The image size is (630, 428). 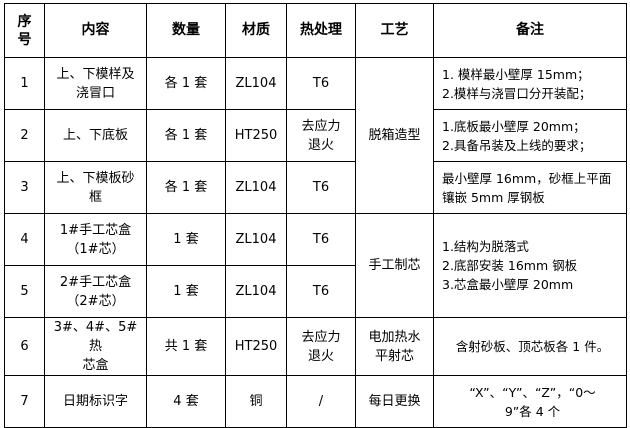 What do you see at coordinates (95, 249) in the screenshot?
I see `row-content-line: （1#芯）` at bounding box center [95, 249].